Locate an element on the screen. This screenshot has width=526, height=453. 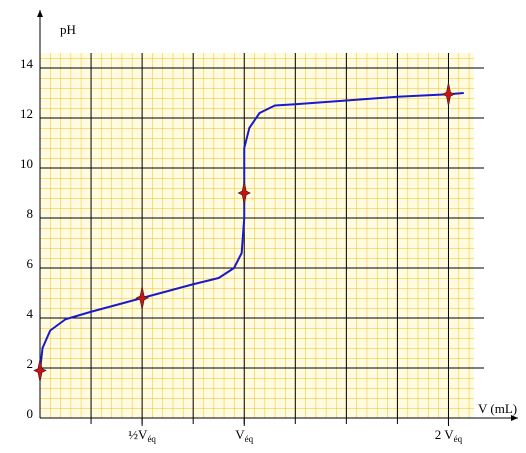
x-tick-label: ½Véq is located at coordinates (142, 435).